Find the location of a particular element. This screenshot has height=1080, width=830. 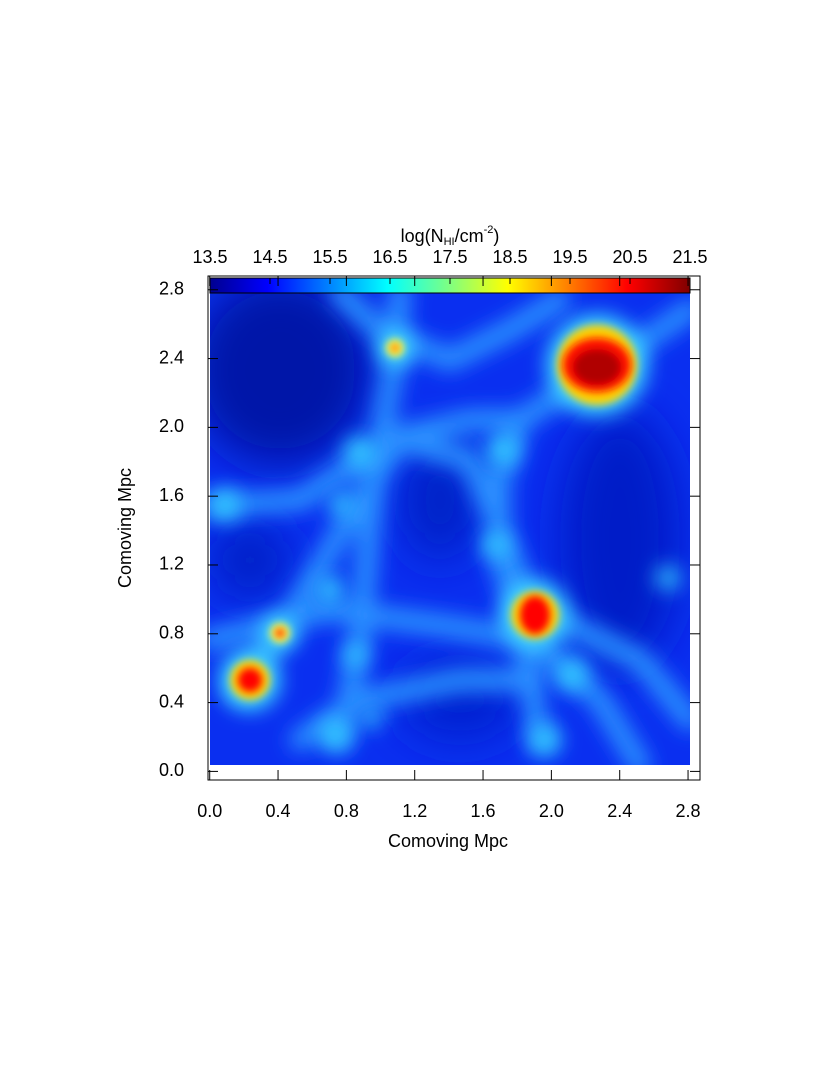

y-tick-label: 0.0 is located at coordinates (171, 770).